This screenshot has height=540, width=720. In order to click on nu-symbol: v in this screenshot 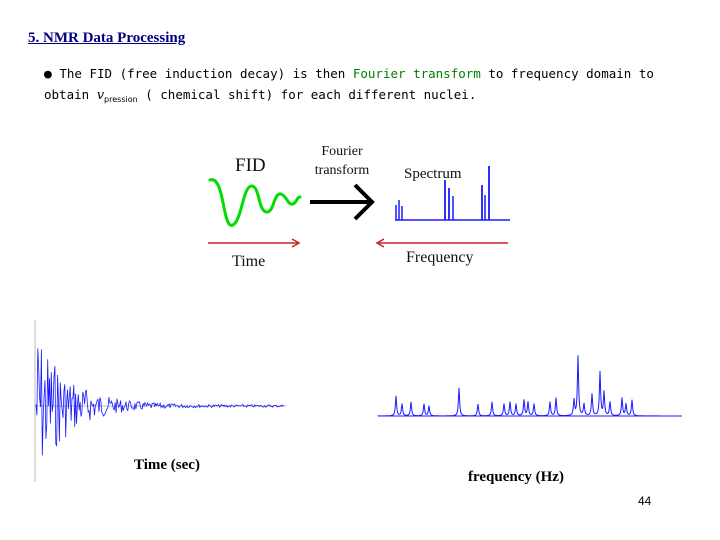, I will do `click(100, 95)`.